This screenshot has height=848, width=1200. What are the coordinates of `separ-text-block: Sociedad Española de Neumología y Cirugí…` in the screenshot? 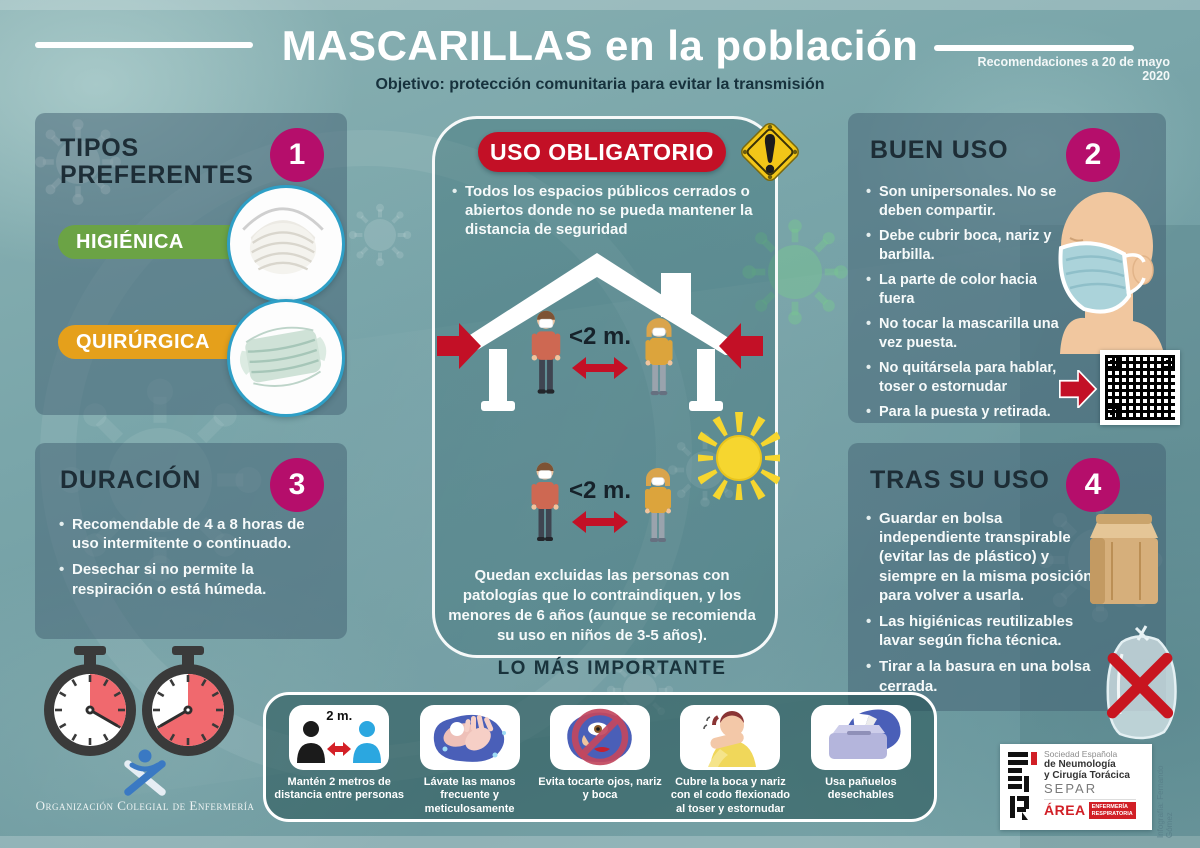 It's located at (1090, 786).